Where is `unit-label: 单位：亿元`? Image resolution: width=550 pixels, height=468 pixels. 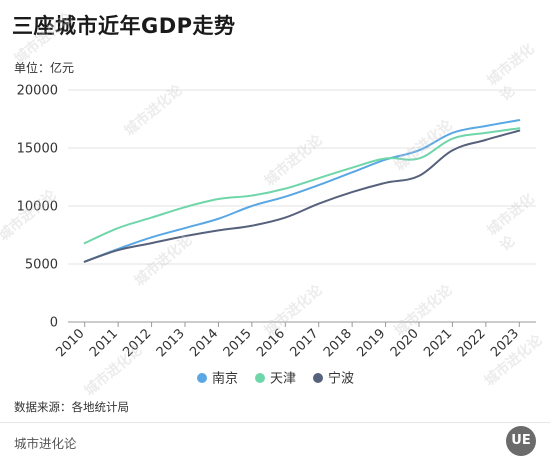 unit-label: 单位：亿元 is located at coordinates (44, 68).